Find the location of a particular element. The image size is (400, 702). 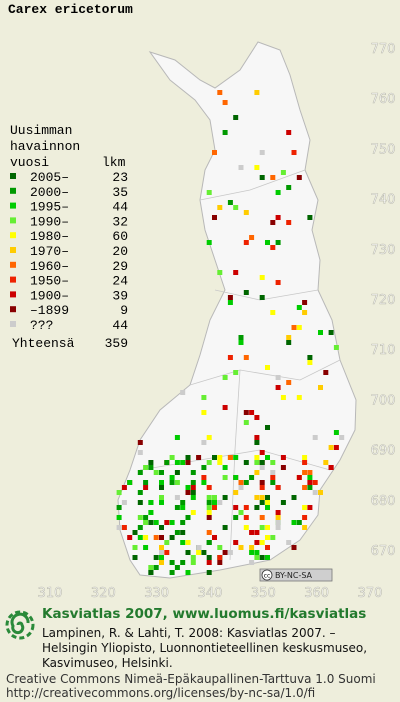

y-grid-label: 670 is located at coordinates (383, 551).